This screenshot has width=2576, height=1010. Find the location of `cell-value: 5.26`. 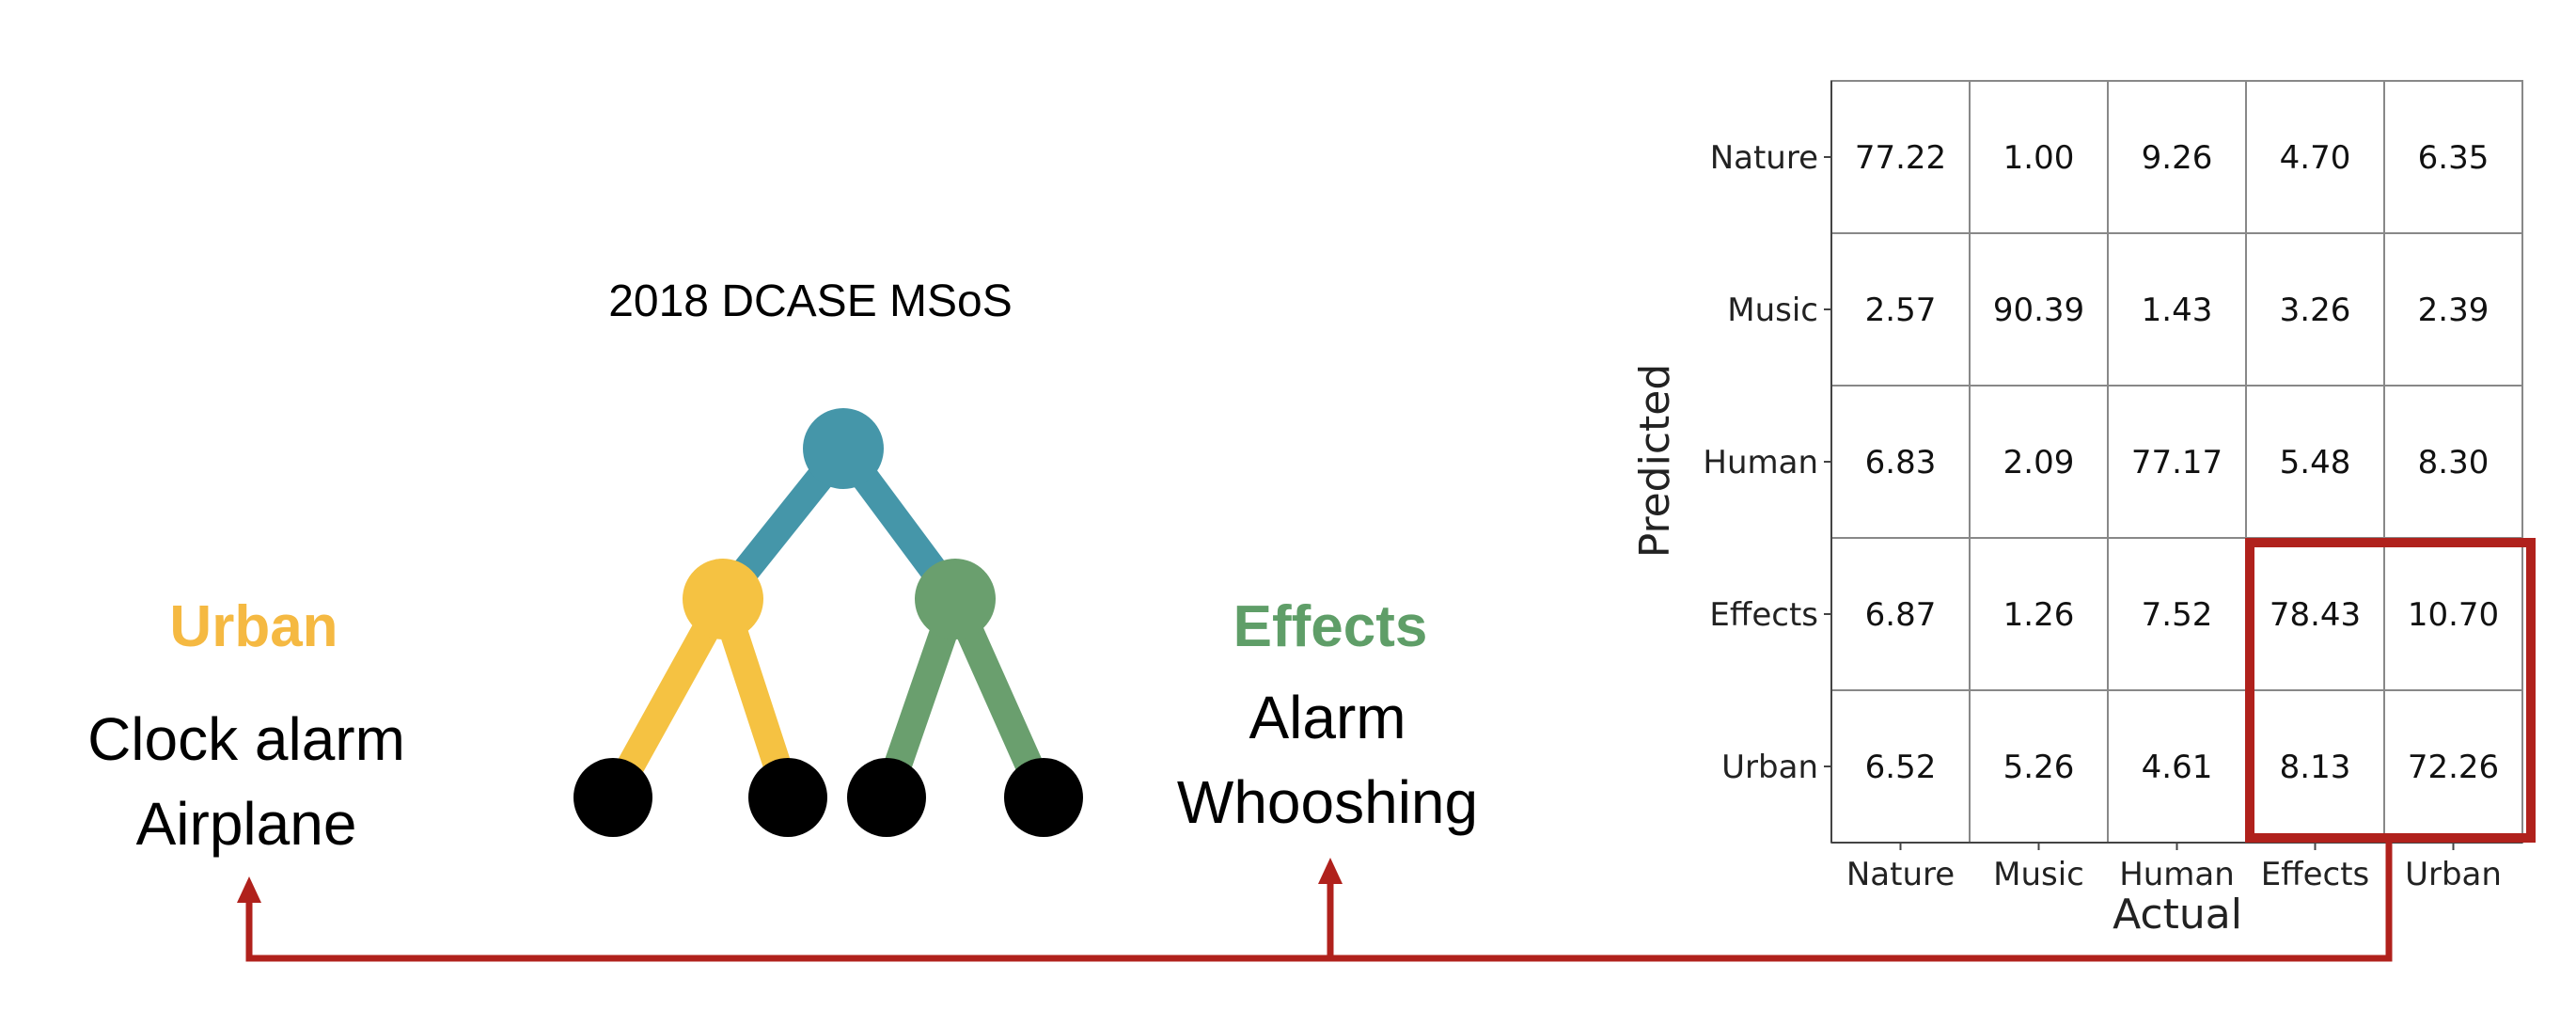

cell-value: 5.26 is located at coordinates (2039, 767).